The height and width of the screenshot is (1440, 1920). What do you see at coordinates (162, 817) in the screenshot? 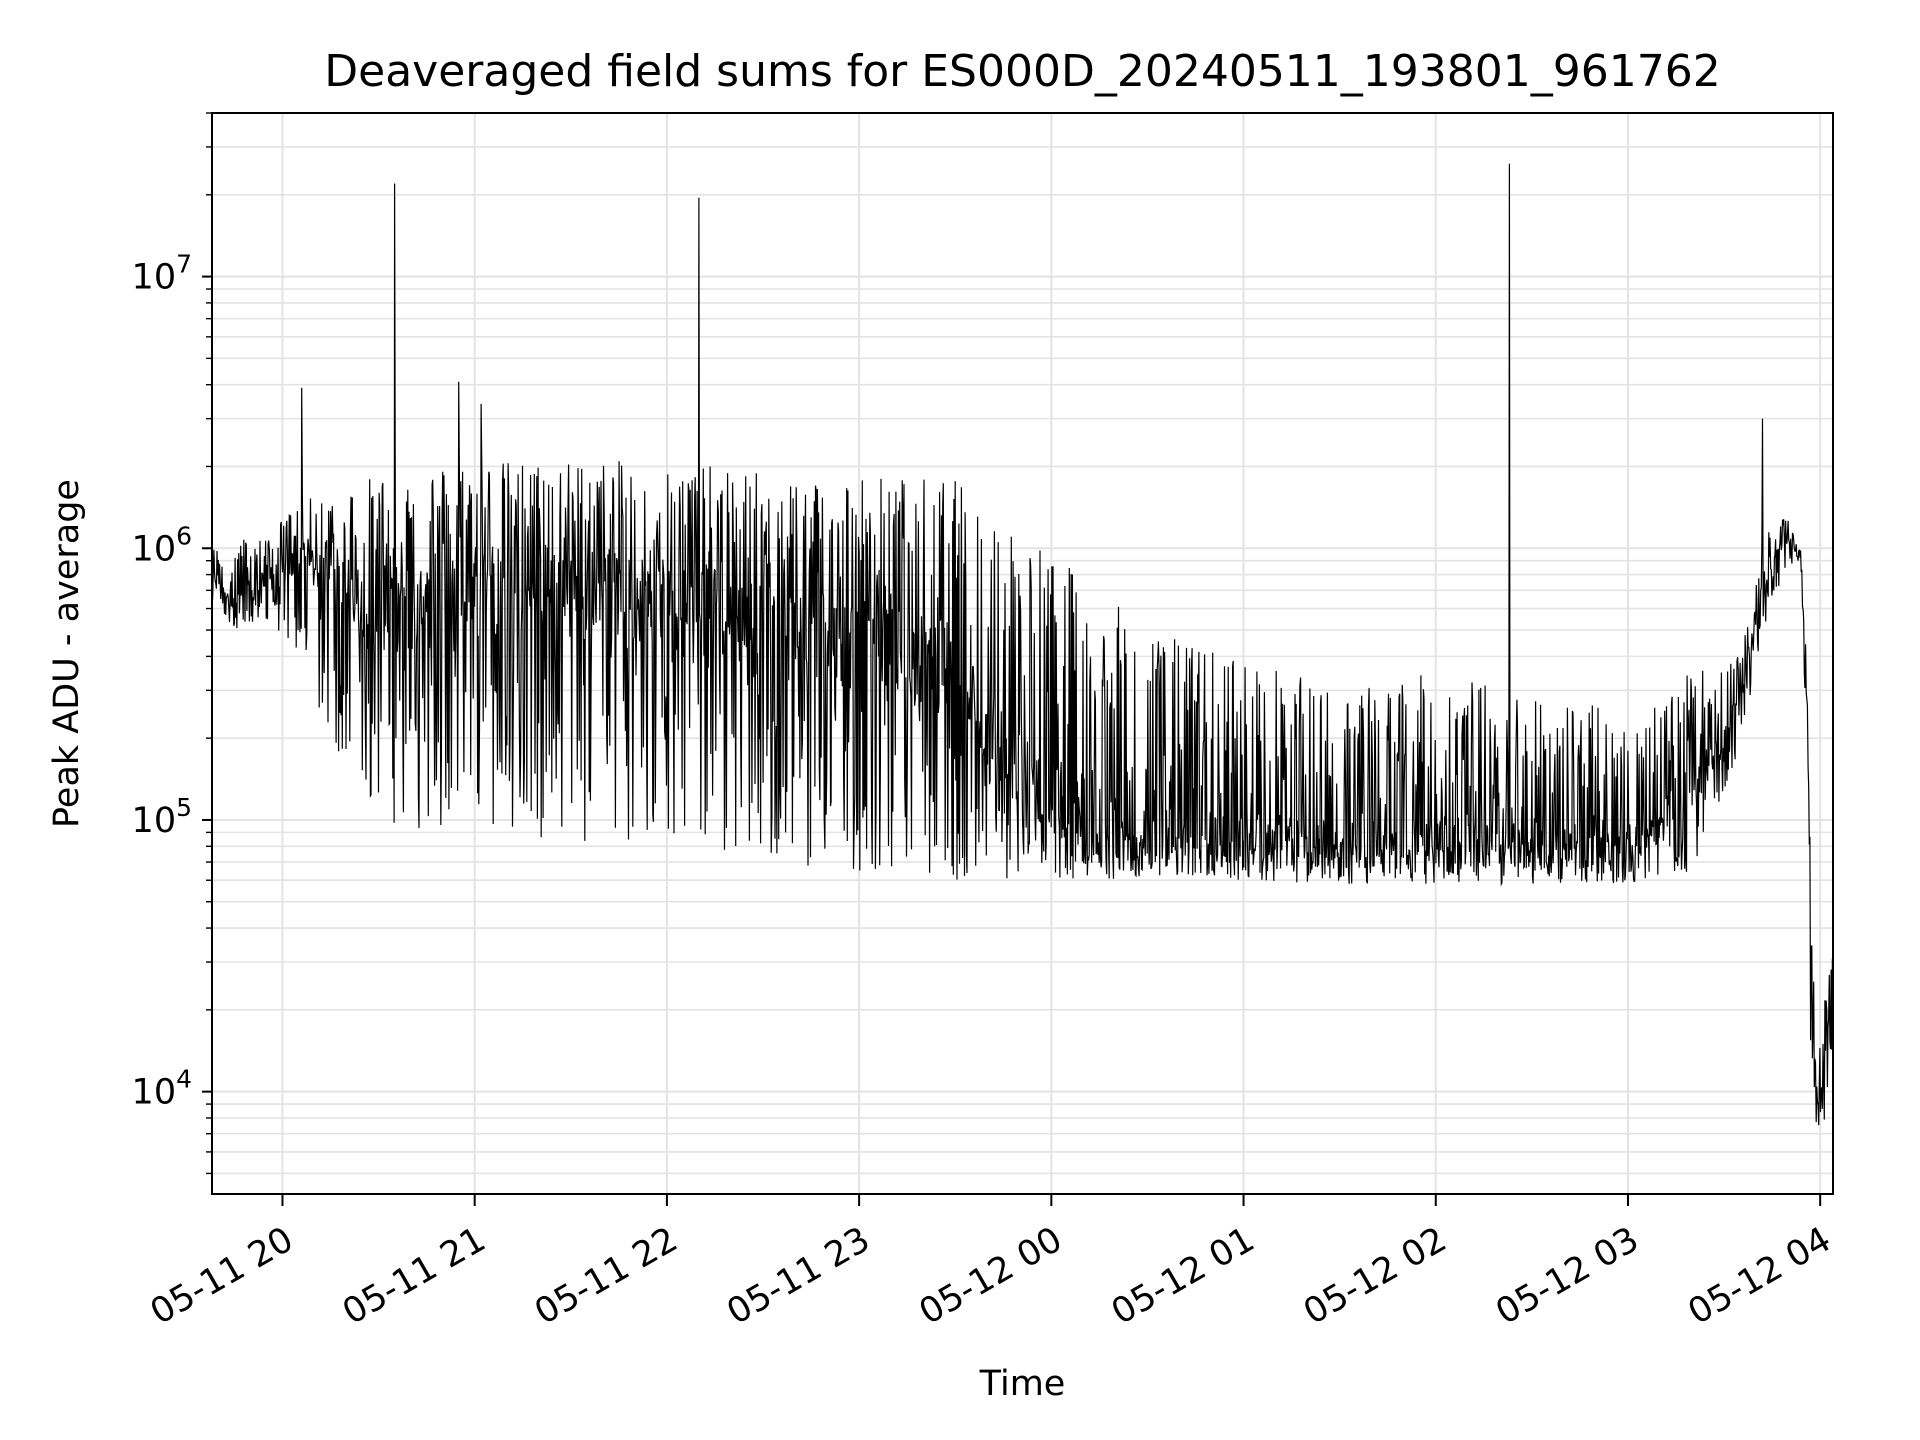
I see `y-tick-label: 10⁵` at bounding box center [162, 817].